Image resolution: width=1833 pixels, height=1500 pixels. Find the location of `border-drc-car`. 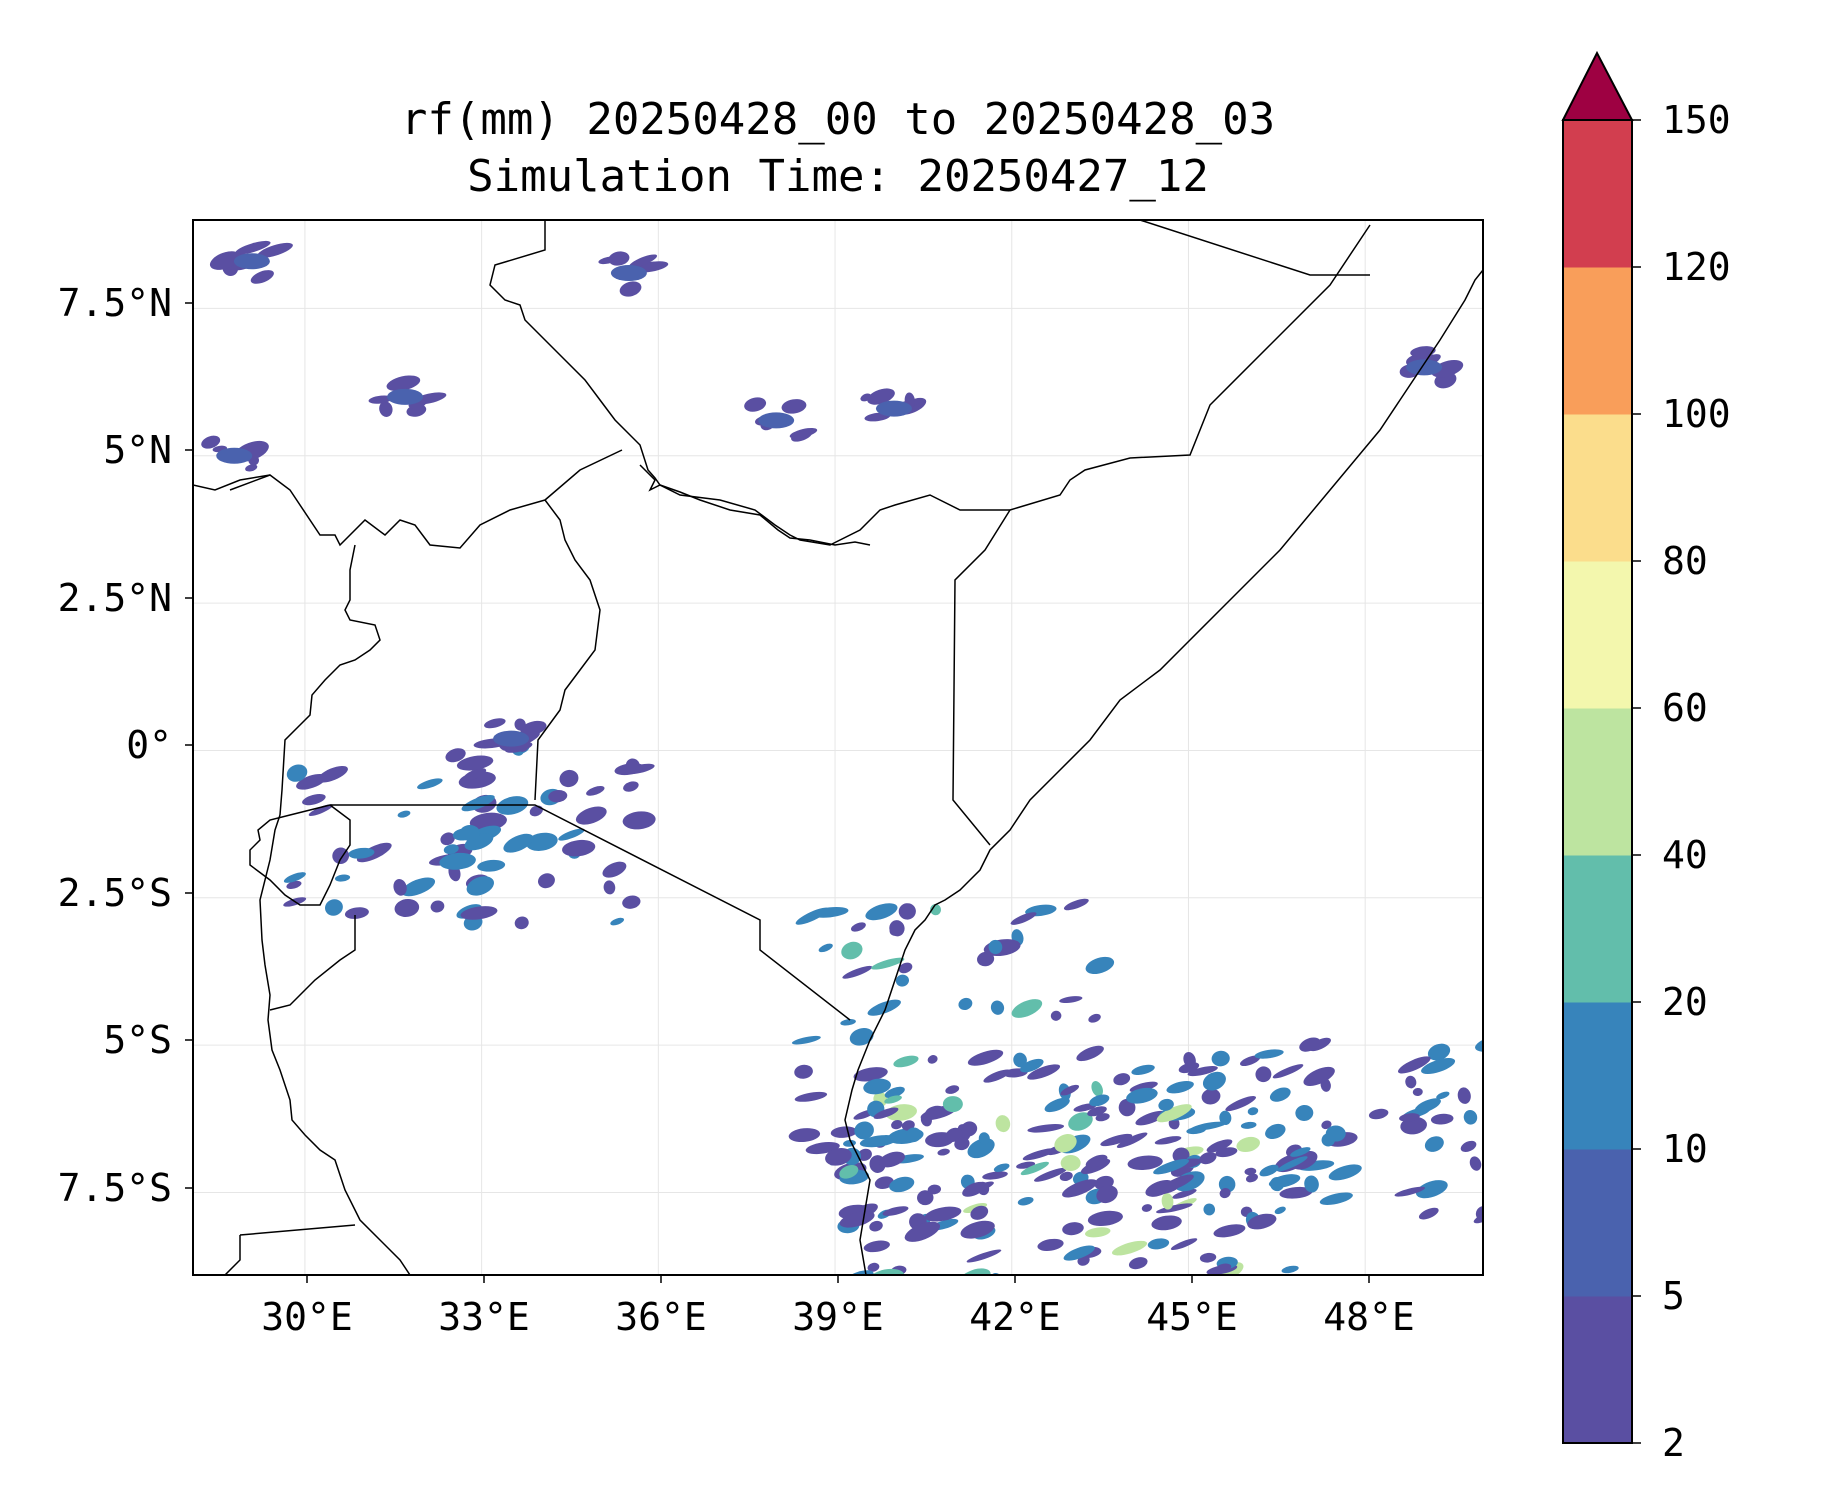

border-drc-car is located at coordinates (232, 482).